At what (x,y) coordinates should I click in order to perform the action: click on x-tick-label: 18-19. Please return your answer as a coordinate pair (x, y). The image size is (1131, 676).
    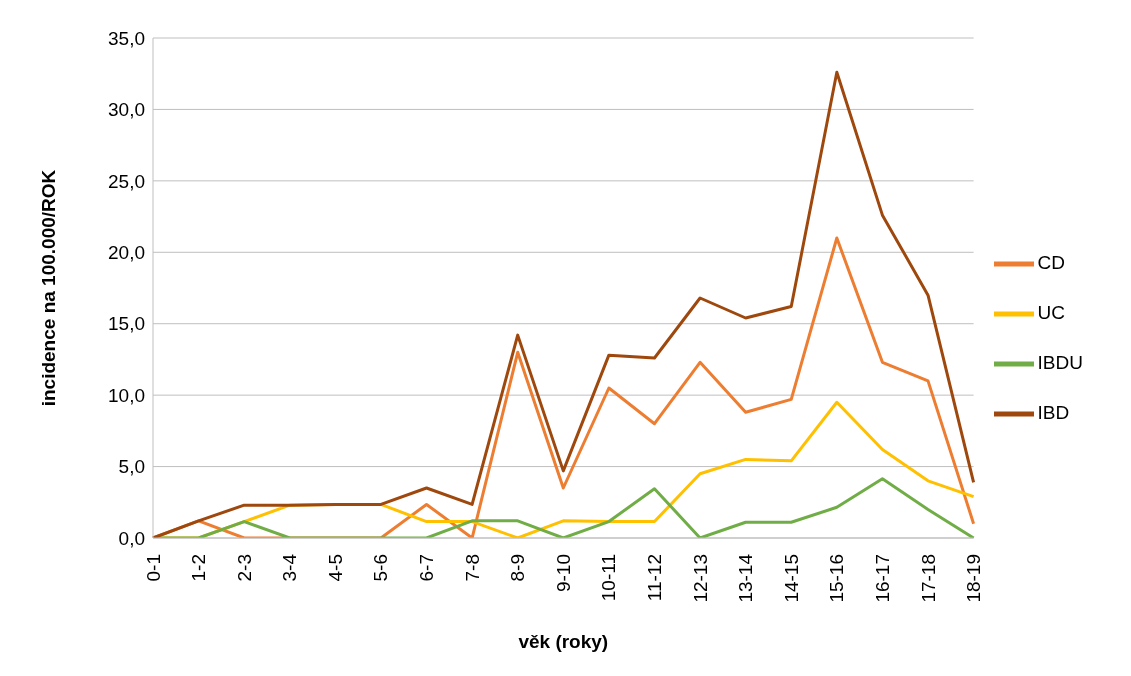
    Looking at the image, I should click on (974, 578).